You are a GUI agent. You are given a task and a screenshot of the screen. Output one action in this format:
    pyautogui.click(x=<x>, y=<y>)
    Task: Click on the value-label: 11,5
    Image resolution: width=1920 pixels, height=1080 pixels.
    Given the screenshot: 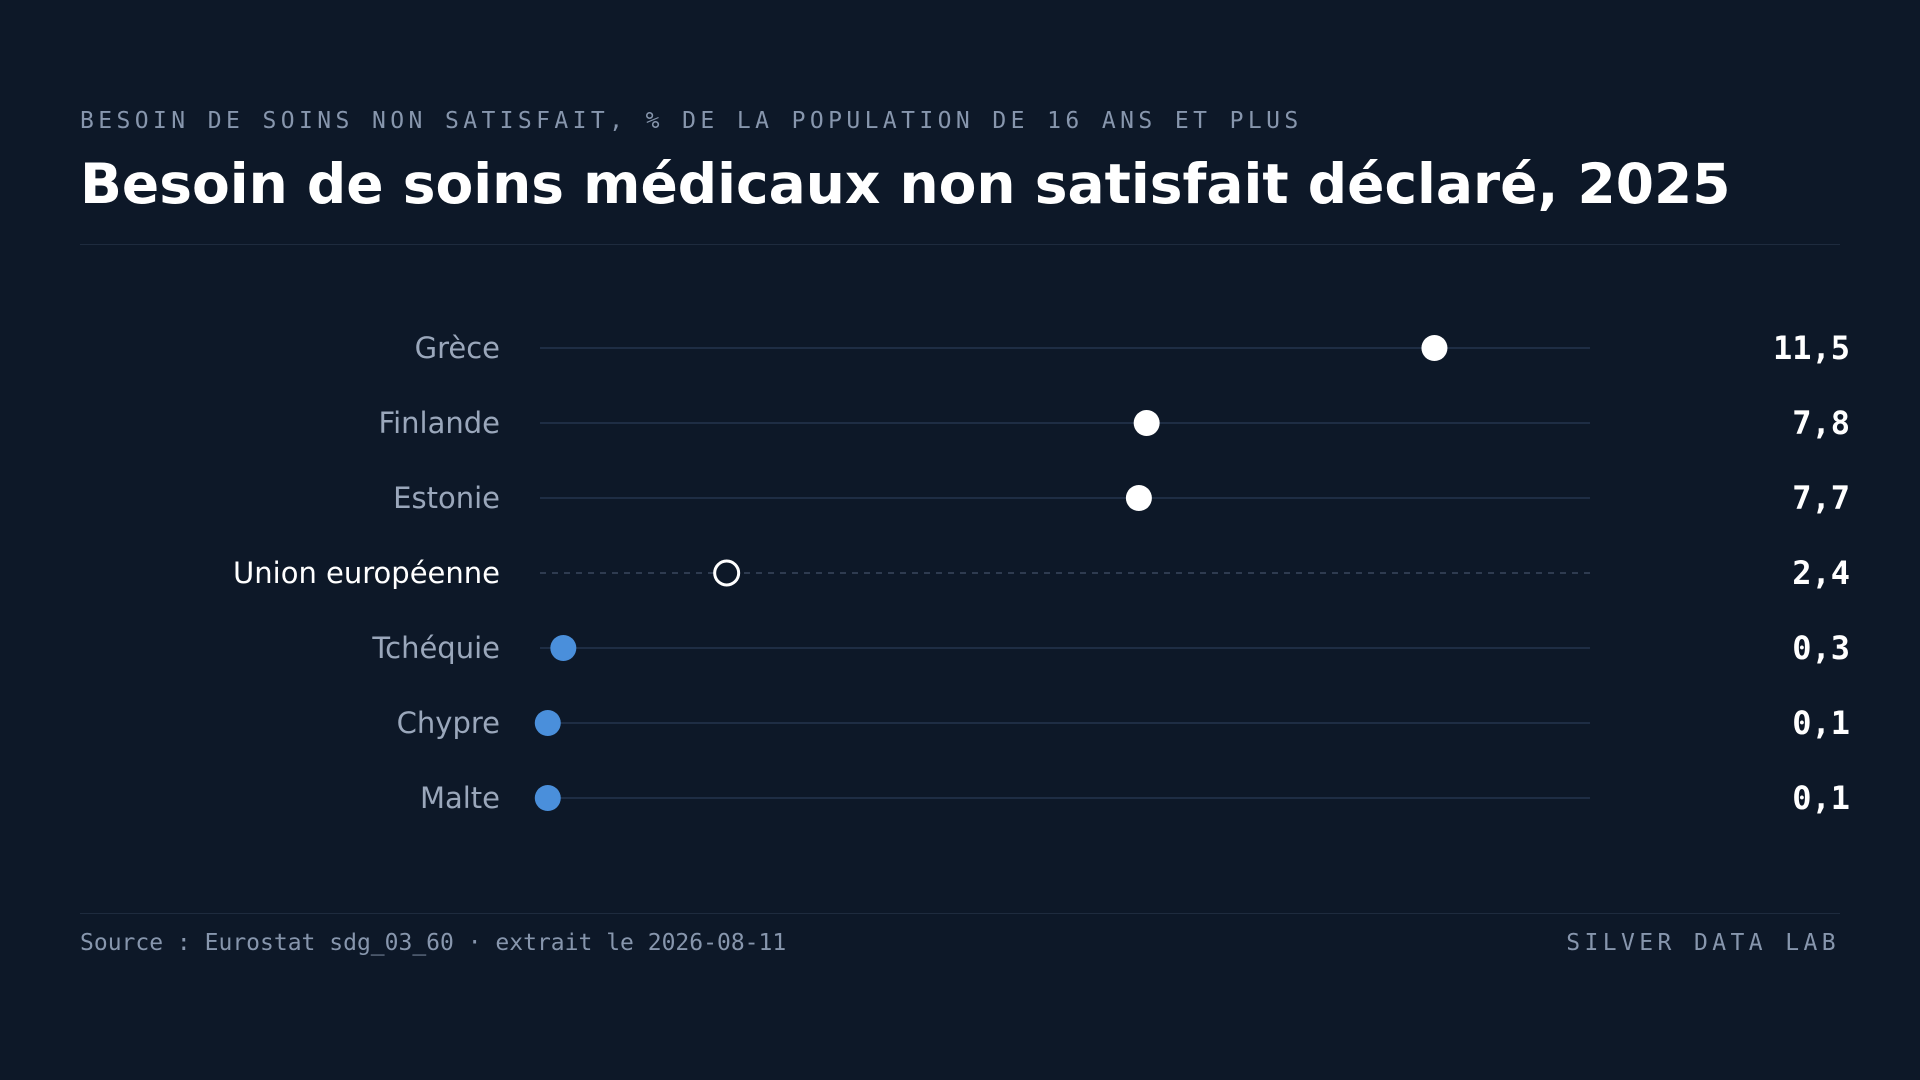 What is the action you would take?
    pyautogui.click(x=1811, y=348)
    